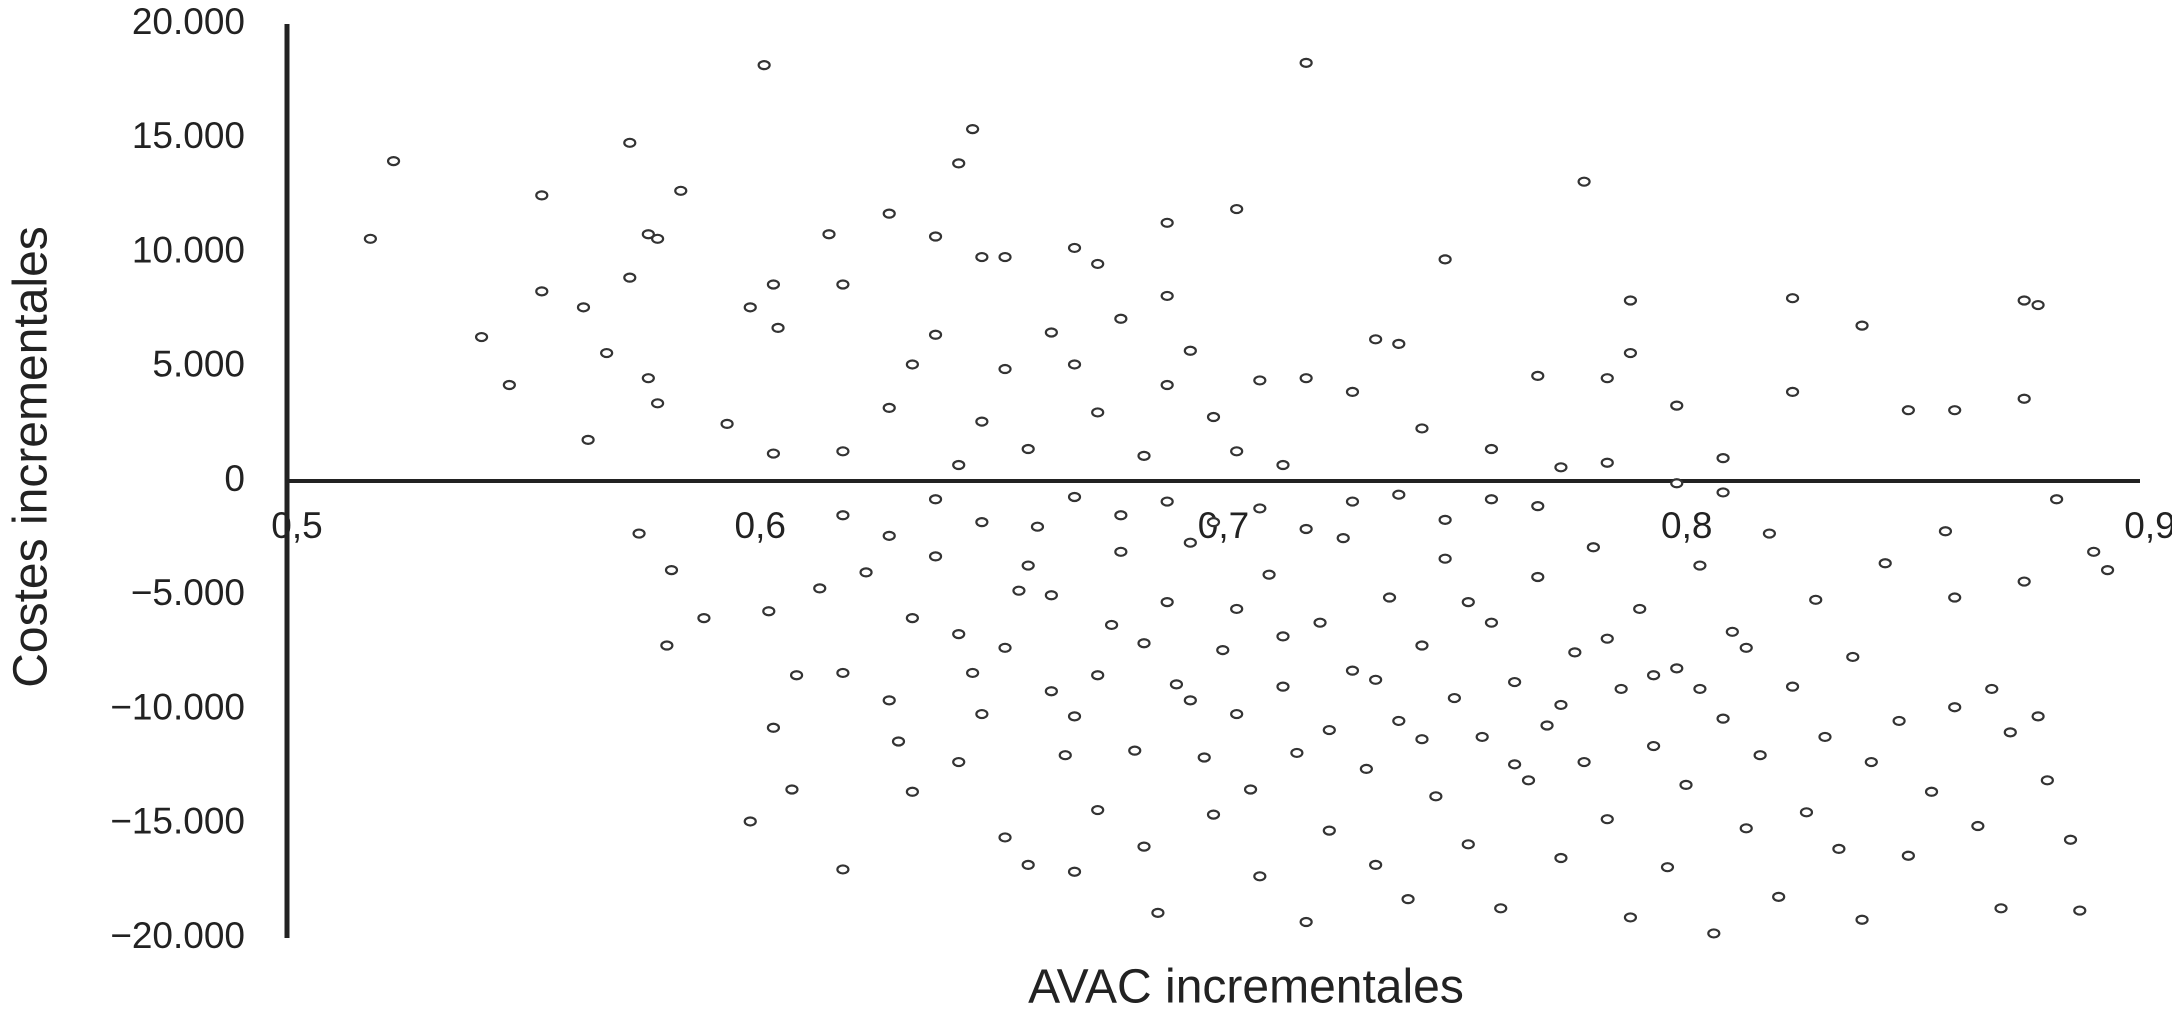  I want to click on x-tick-label: 0,5, so click(296, 525).